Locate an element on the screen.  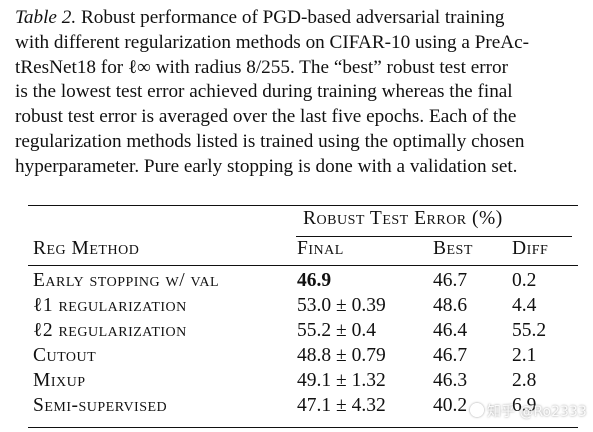
table-header-rule is located at coordinates (303, 265).